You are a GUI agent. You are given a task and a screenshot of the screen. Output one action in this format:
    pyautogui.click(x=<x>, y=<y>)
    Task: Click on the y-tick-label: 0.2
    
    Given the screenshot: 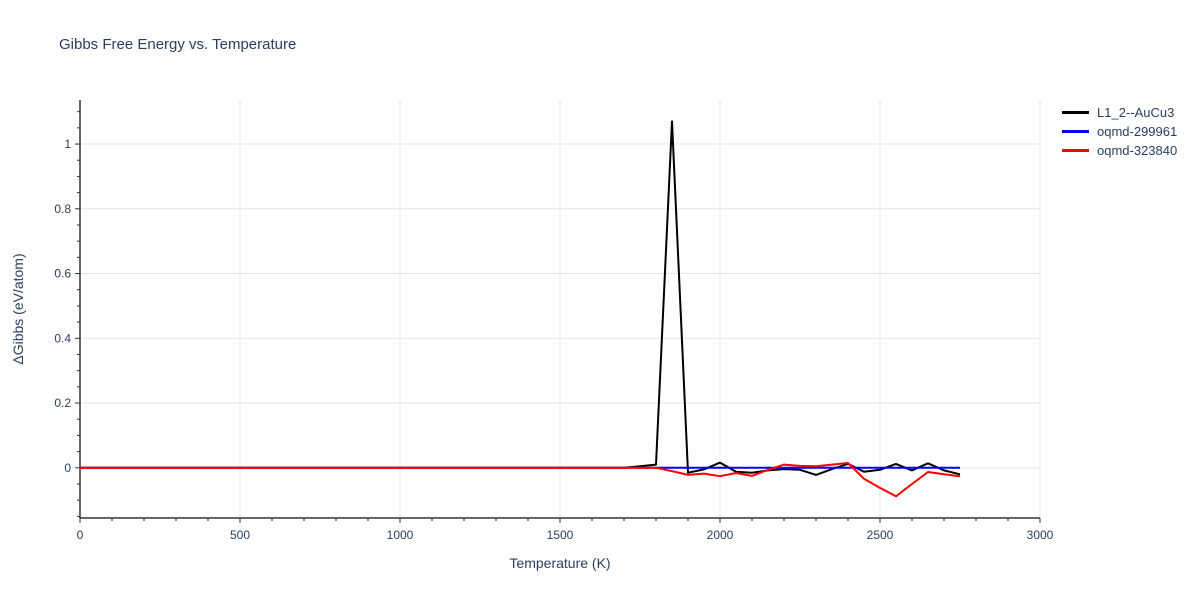 What is the action you would take?
    pyautogui.click(x=62, y=403)
    